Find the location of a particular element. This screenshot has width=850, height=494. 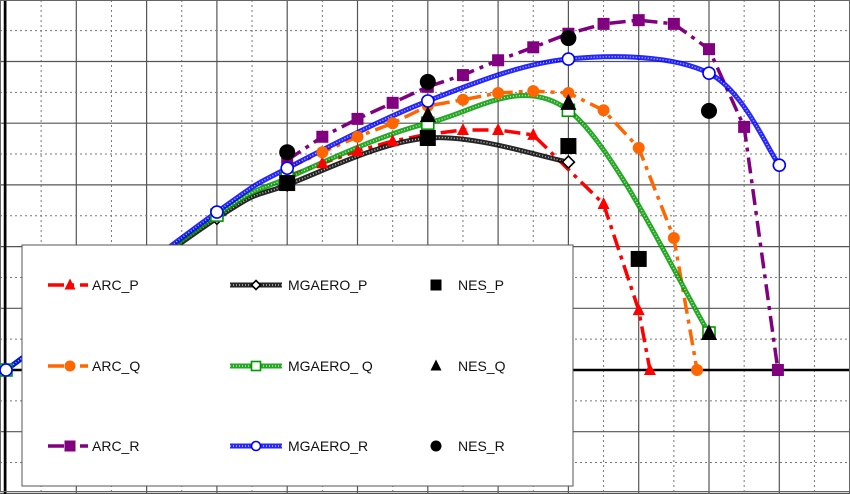

legend-label: ARC_Q is located at coordinates (116, 366).